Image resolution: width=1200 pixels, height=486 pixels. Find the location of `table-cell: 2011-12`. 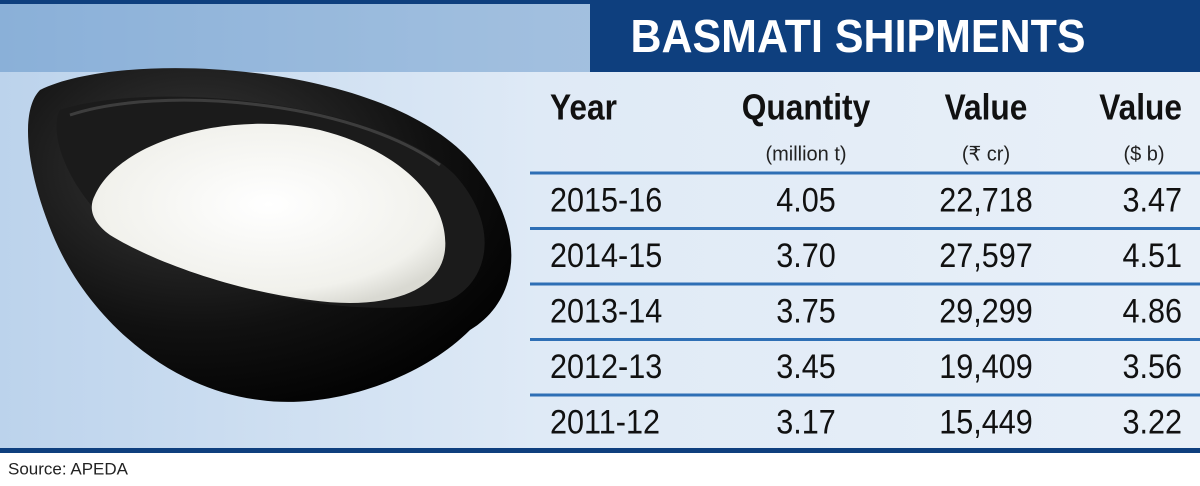

table-cell: 2011-12 is located at coordinates (605, 422).